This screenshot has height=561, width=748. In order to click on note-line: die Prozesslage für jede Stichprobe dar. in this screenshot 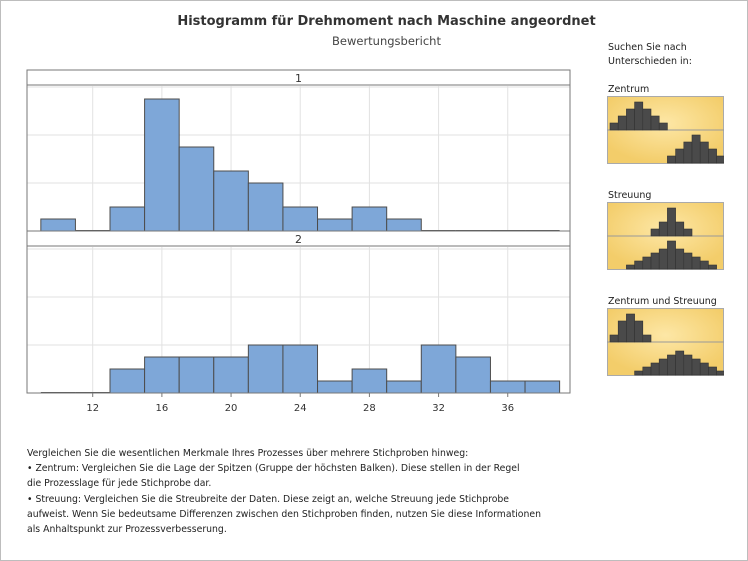, I will do `click(119, 484)`.